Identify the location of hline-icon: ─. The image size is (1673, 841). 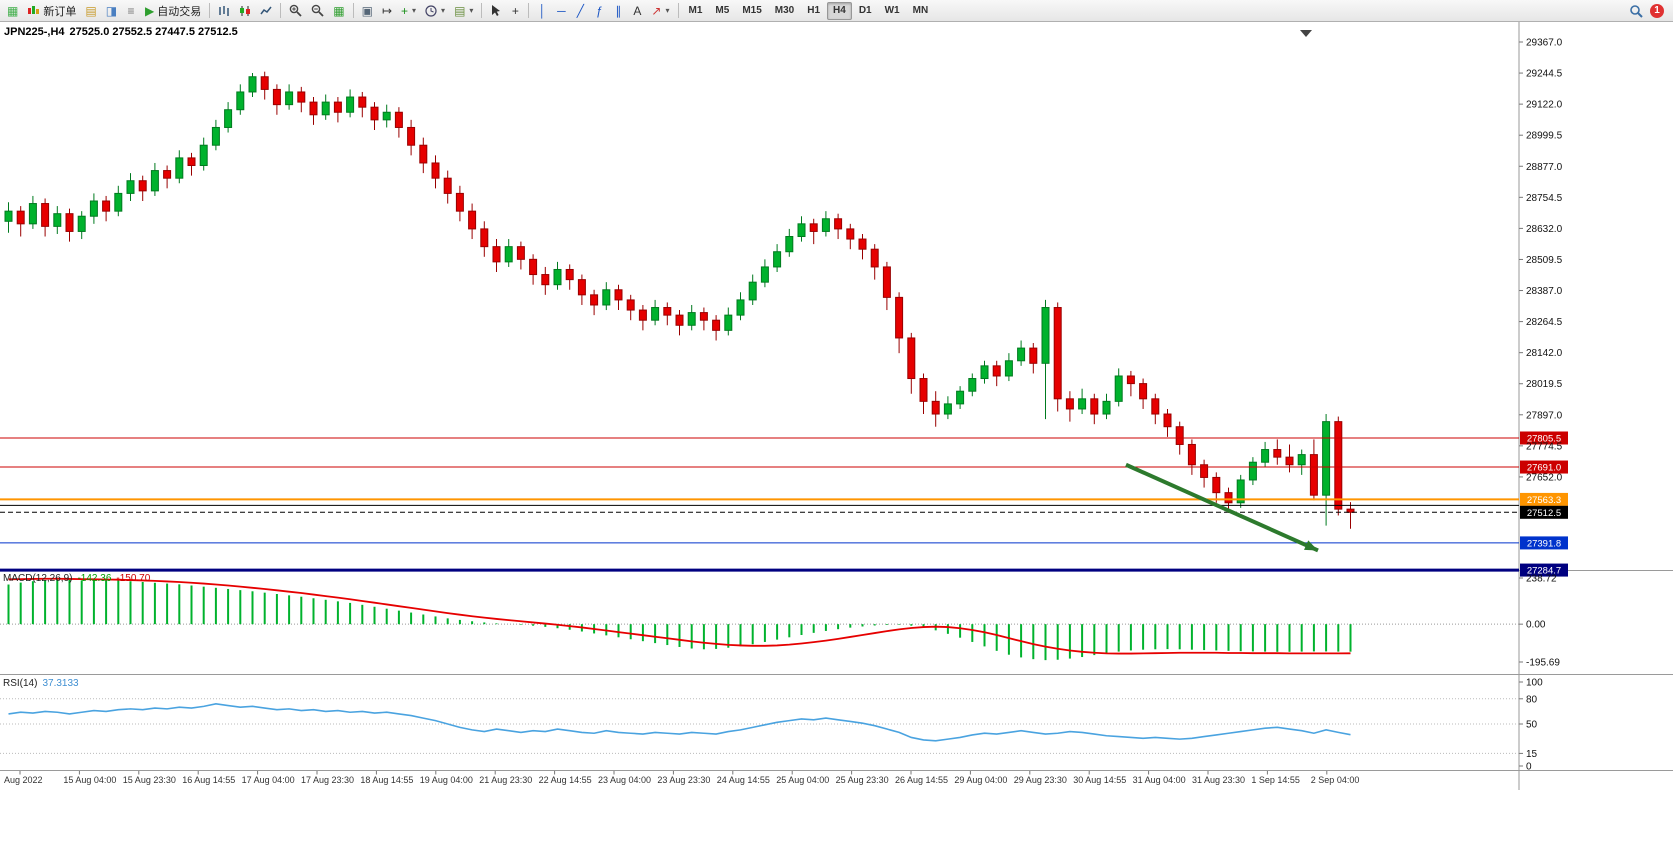
(561, 10).